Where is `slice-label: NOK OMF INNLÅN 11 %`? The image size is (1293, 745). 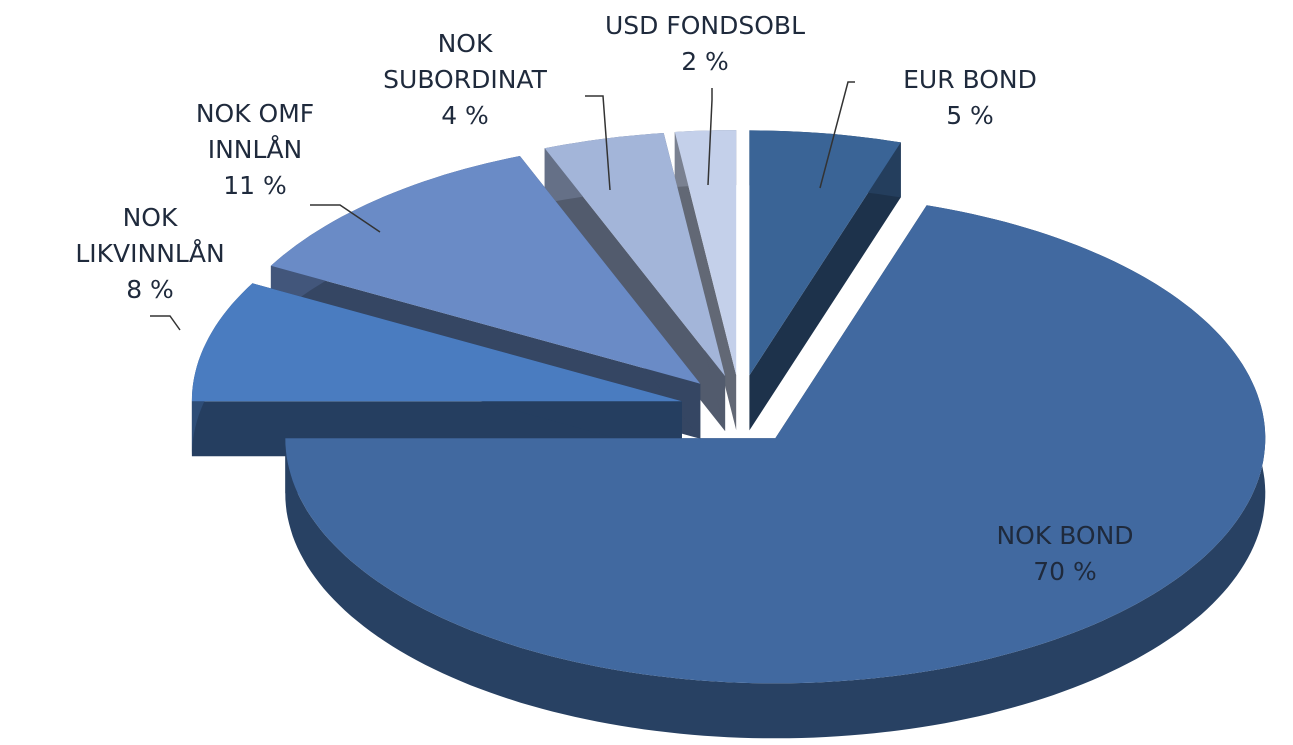 slice-label: NOK OMF INNLÅN 11 % is located at coordinates (255, 150).